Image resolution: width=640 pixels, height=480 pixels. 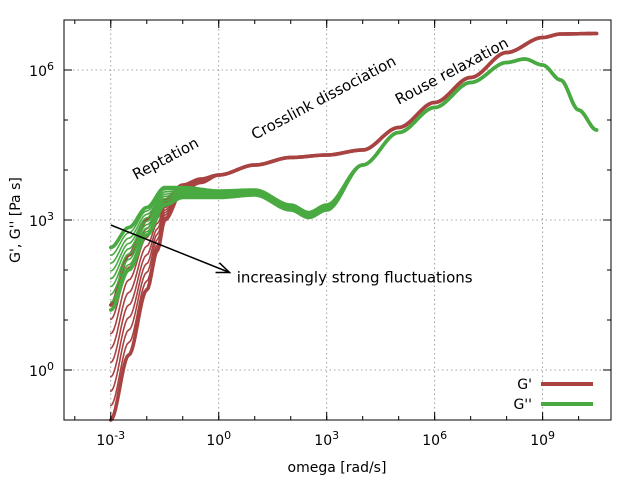 What do you see at coordinates (553, 395) in the screenshot?
I see `legend: G' G''` at bounding box center [553, 395].